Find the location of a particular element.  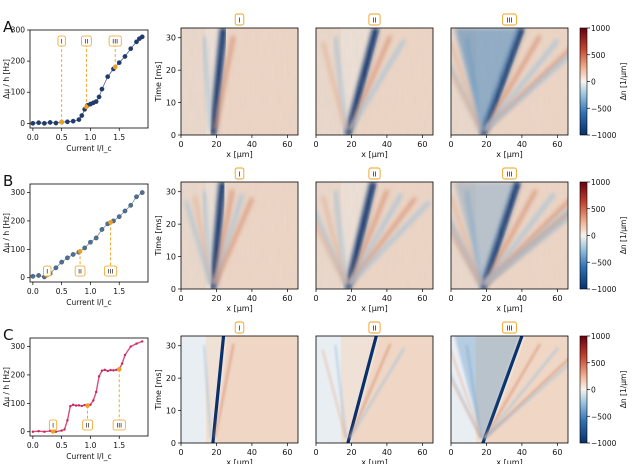

y-tick-label: 30 is located at coordinates (171, 346).